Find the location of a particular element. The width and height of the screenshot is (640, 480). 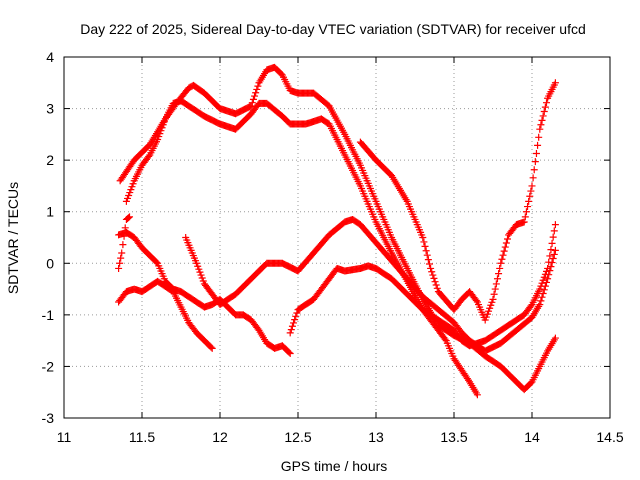

x-tick-label: 13 is located at coordinates (376, 437).